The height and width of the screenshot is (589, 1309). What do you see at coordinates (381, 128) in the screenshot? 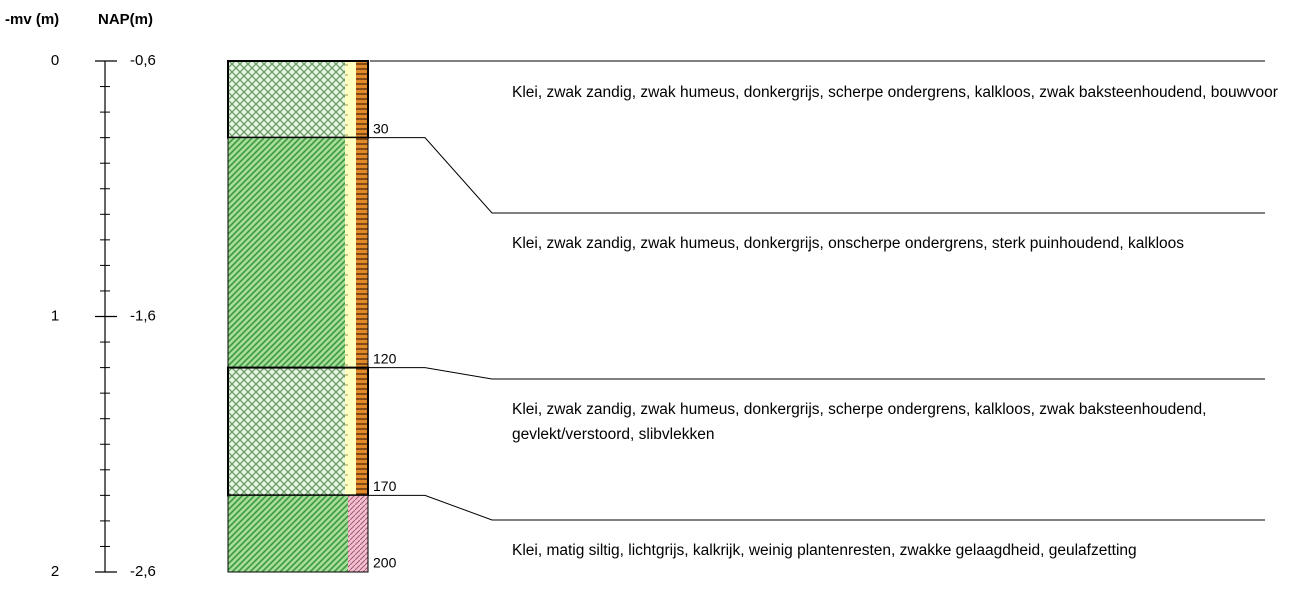
I see `depth-label: 30` at bounding box center [381, 128].